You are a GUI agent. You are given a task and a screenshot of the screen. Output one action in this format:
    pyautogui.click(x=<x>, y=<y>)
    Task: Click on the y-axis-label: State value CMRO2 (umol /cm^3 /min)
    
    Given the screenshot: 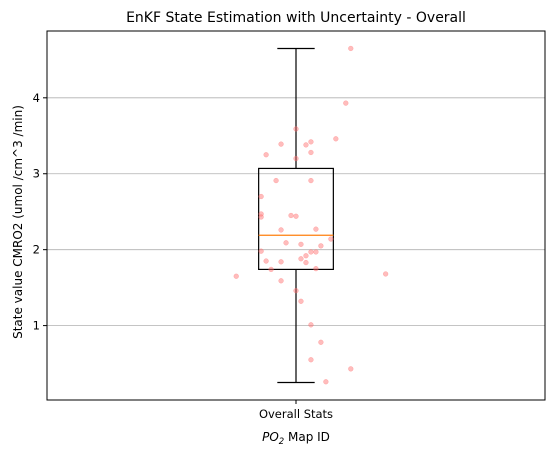 What is the action you would take?
    pyautogui.click(x=18, y=222)
    